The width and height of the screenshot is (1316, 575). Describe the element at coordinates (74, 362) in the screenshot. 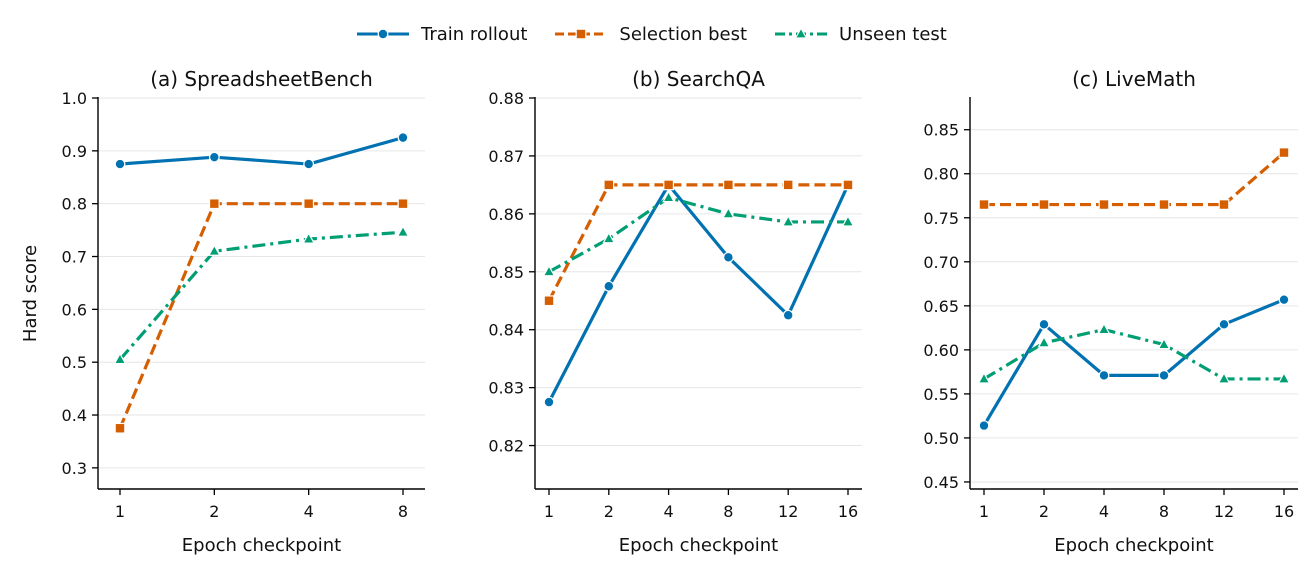

I see `y-tick-label: 0.5` at that location.